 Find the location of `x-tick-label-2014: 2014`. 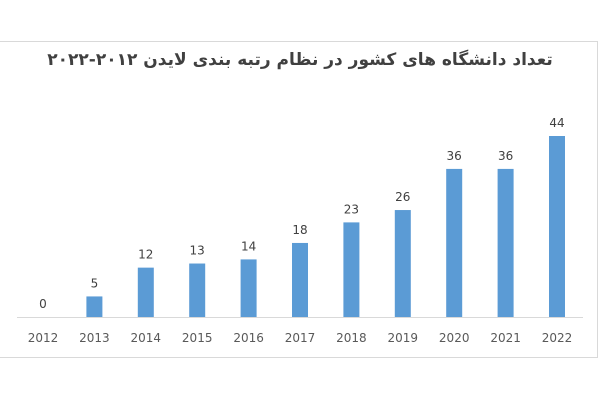

x-tick-label-2014: 2014 is located at coordinates (146, 338).